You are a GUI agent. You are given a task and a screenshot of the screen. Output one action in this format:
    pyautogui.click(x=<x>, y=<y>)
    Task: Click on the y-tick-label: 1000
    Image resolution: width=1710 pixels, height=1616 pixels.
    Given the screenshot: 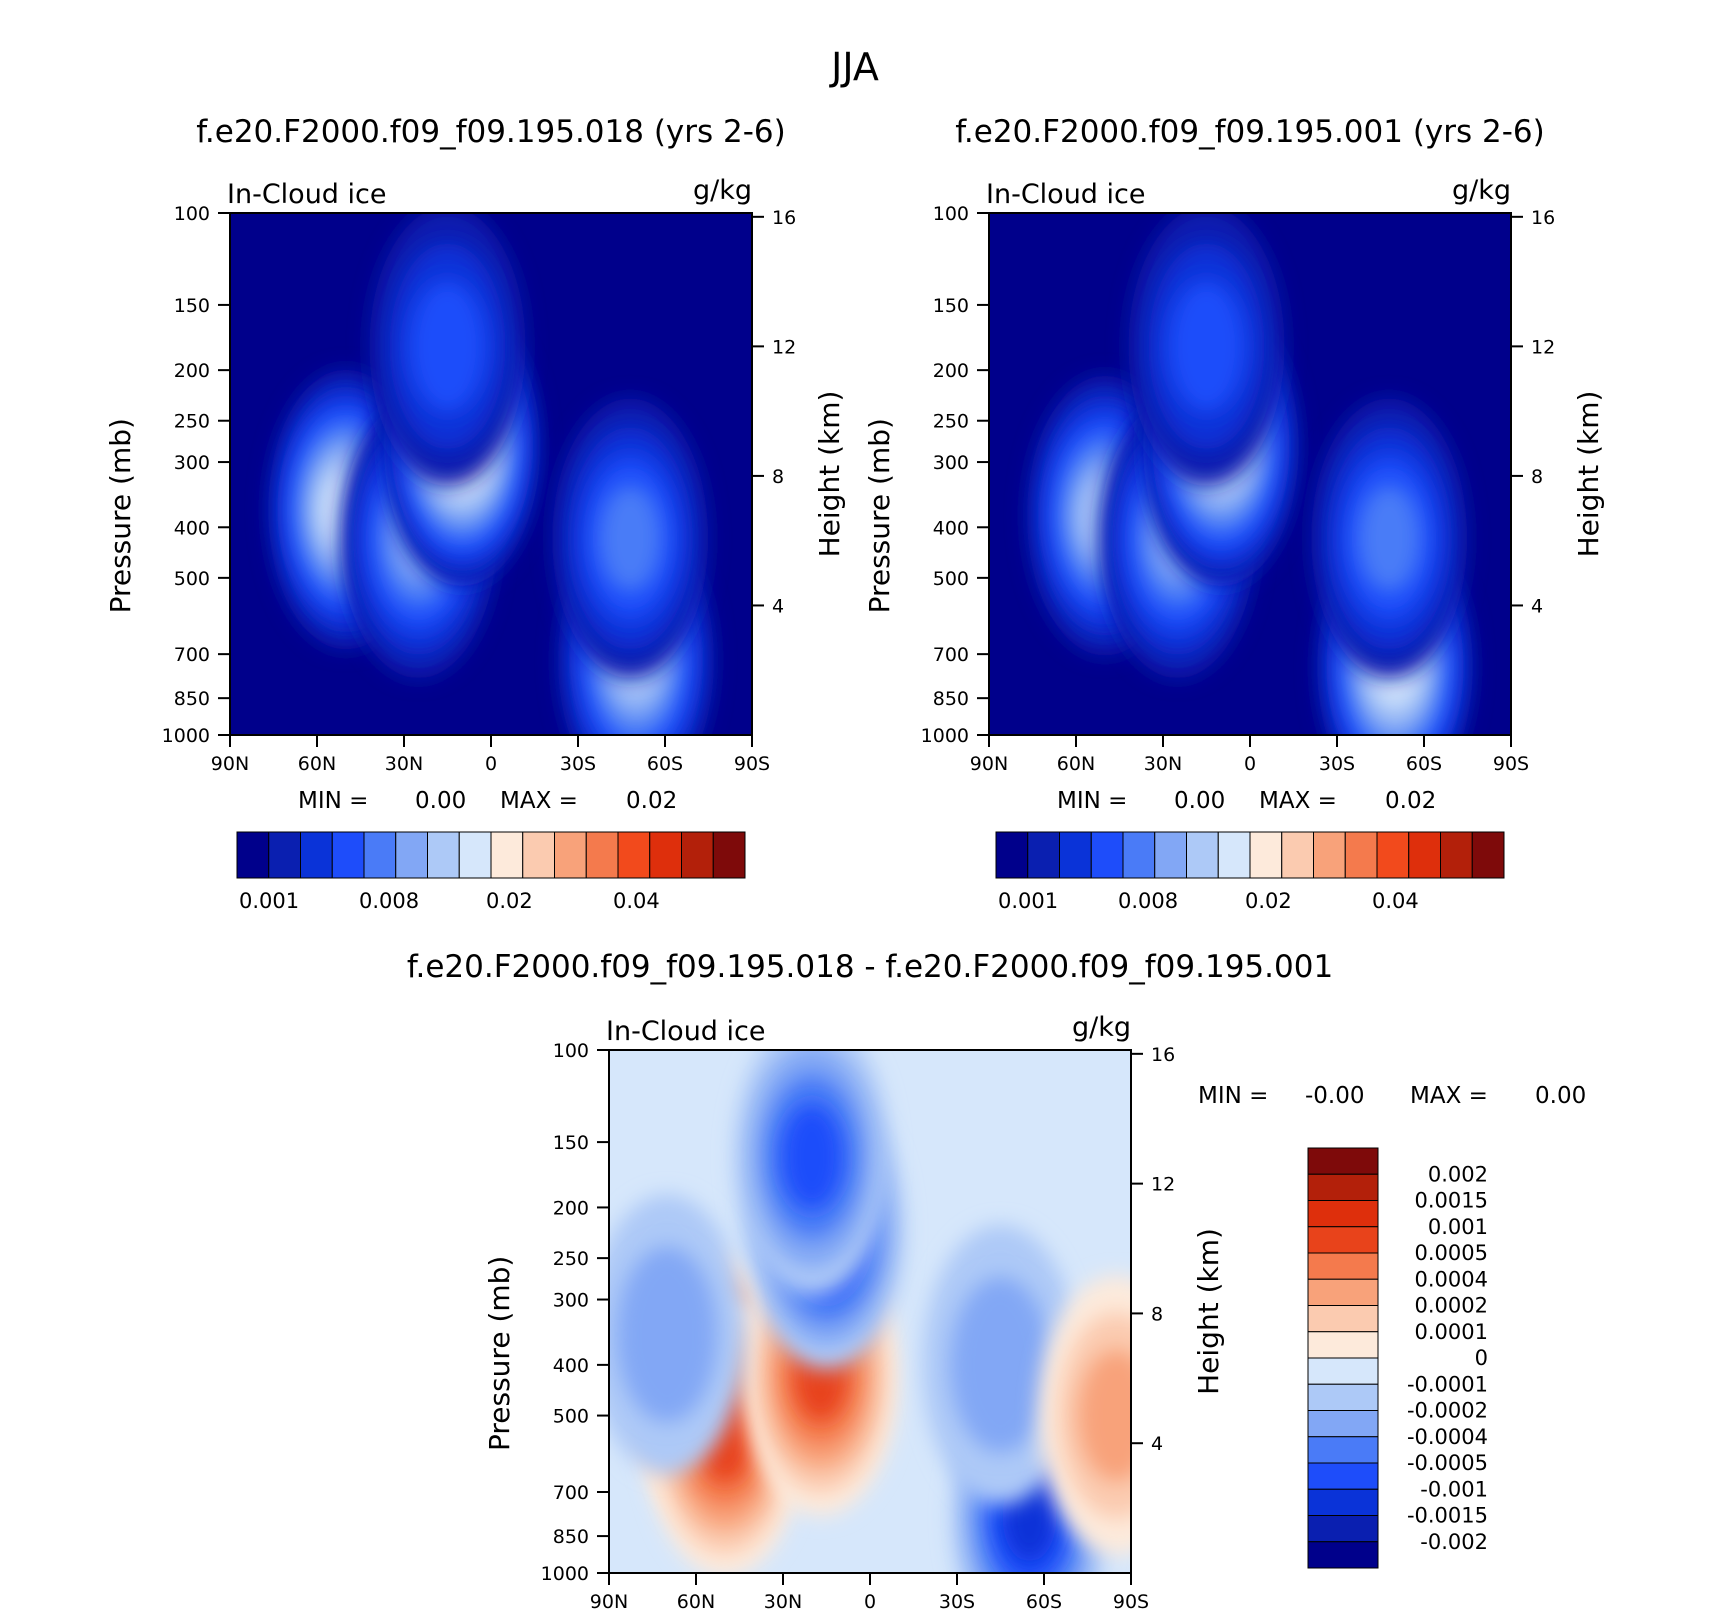 What is the action you would take?
    pyautogui.click(x=186, y=736)
    